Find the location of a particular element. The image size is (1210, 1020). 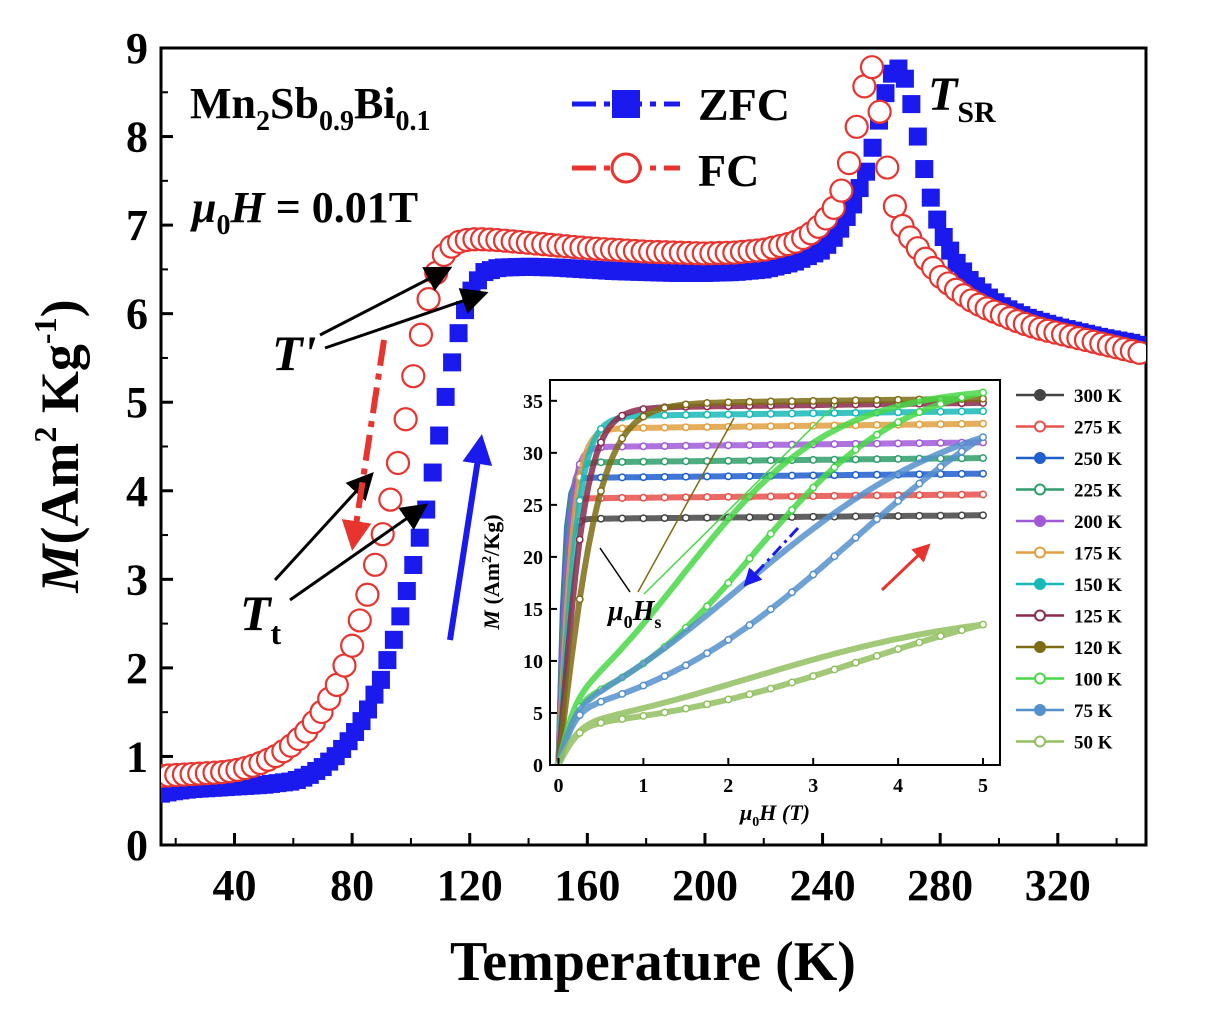

y-axis-title-symbol: M is located at coordinates (60, 568).